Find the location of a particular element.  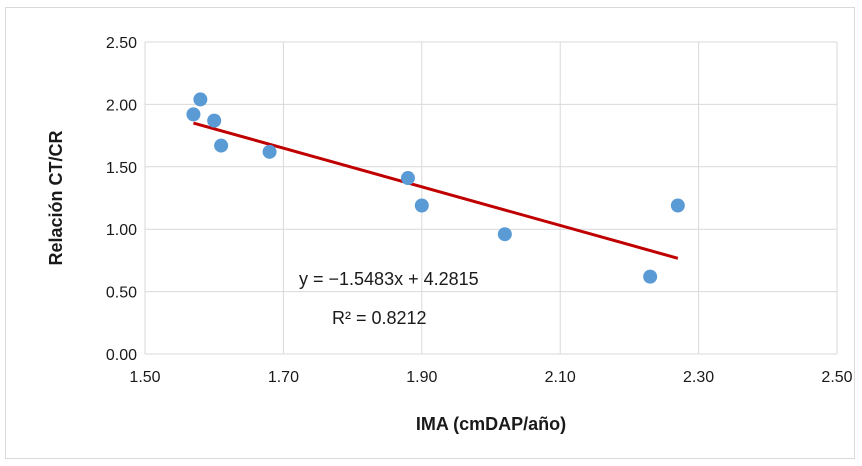

y-tick-label: 0.00 is located at coordinates (121, 355).